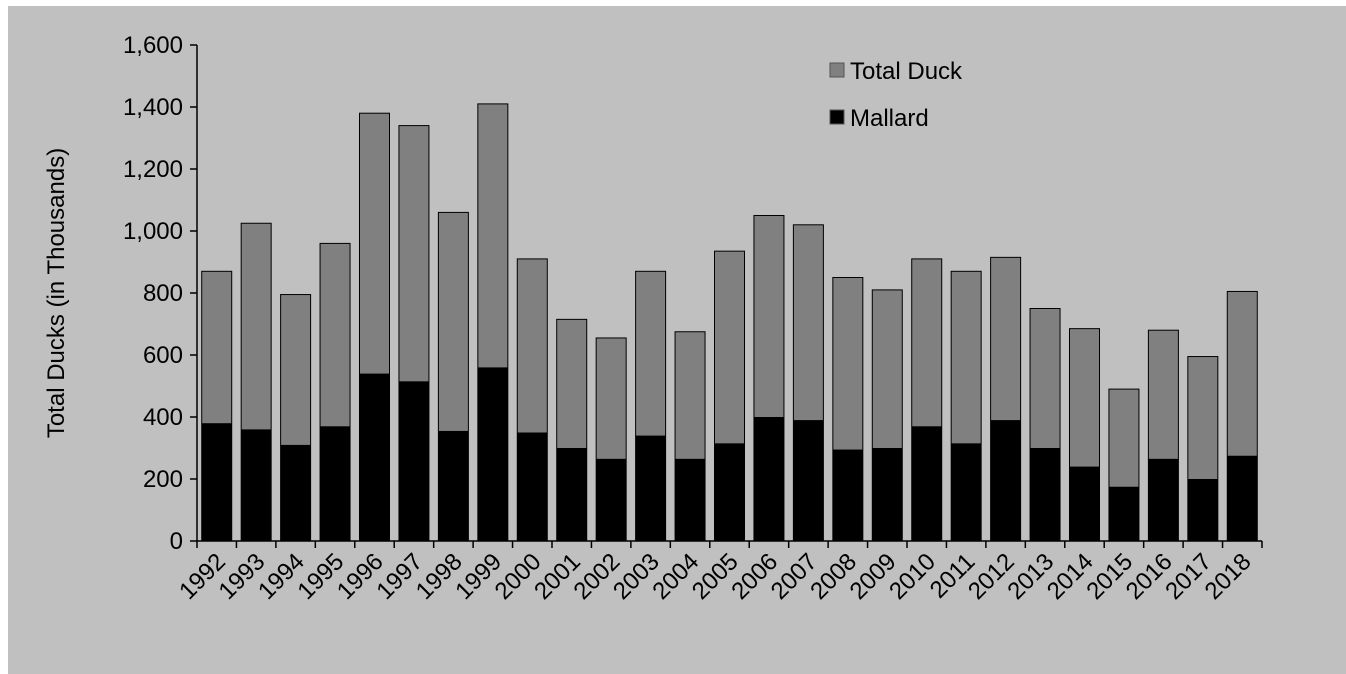  What do you see at coordinates (176, 541) in the screenshot?
I see `y-tick-label: 0` at bounding box center [176, 541].